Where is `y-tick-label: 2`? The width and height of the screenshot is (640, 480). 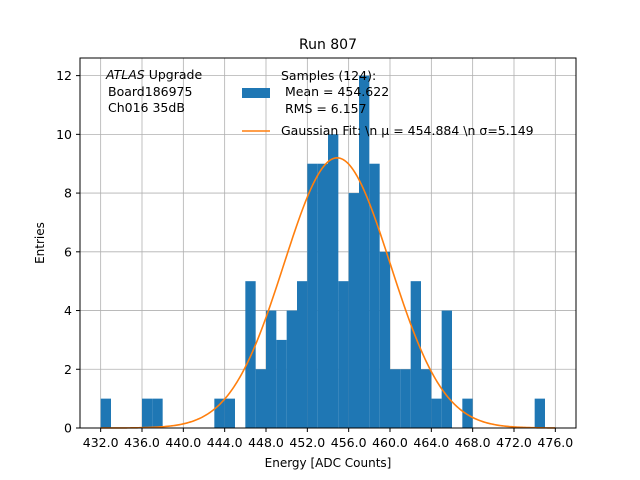
y-tick-label: 2 is located at coordinates (68, 369).